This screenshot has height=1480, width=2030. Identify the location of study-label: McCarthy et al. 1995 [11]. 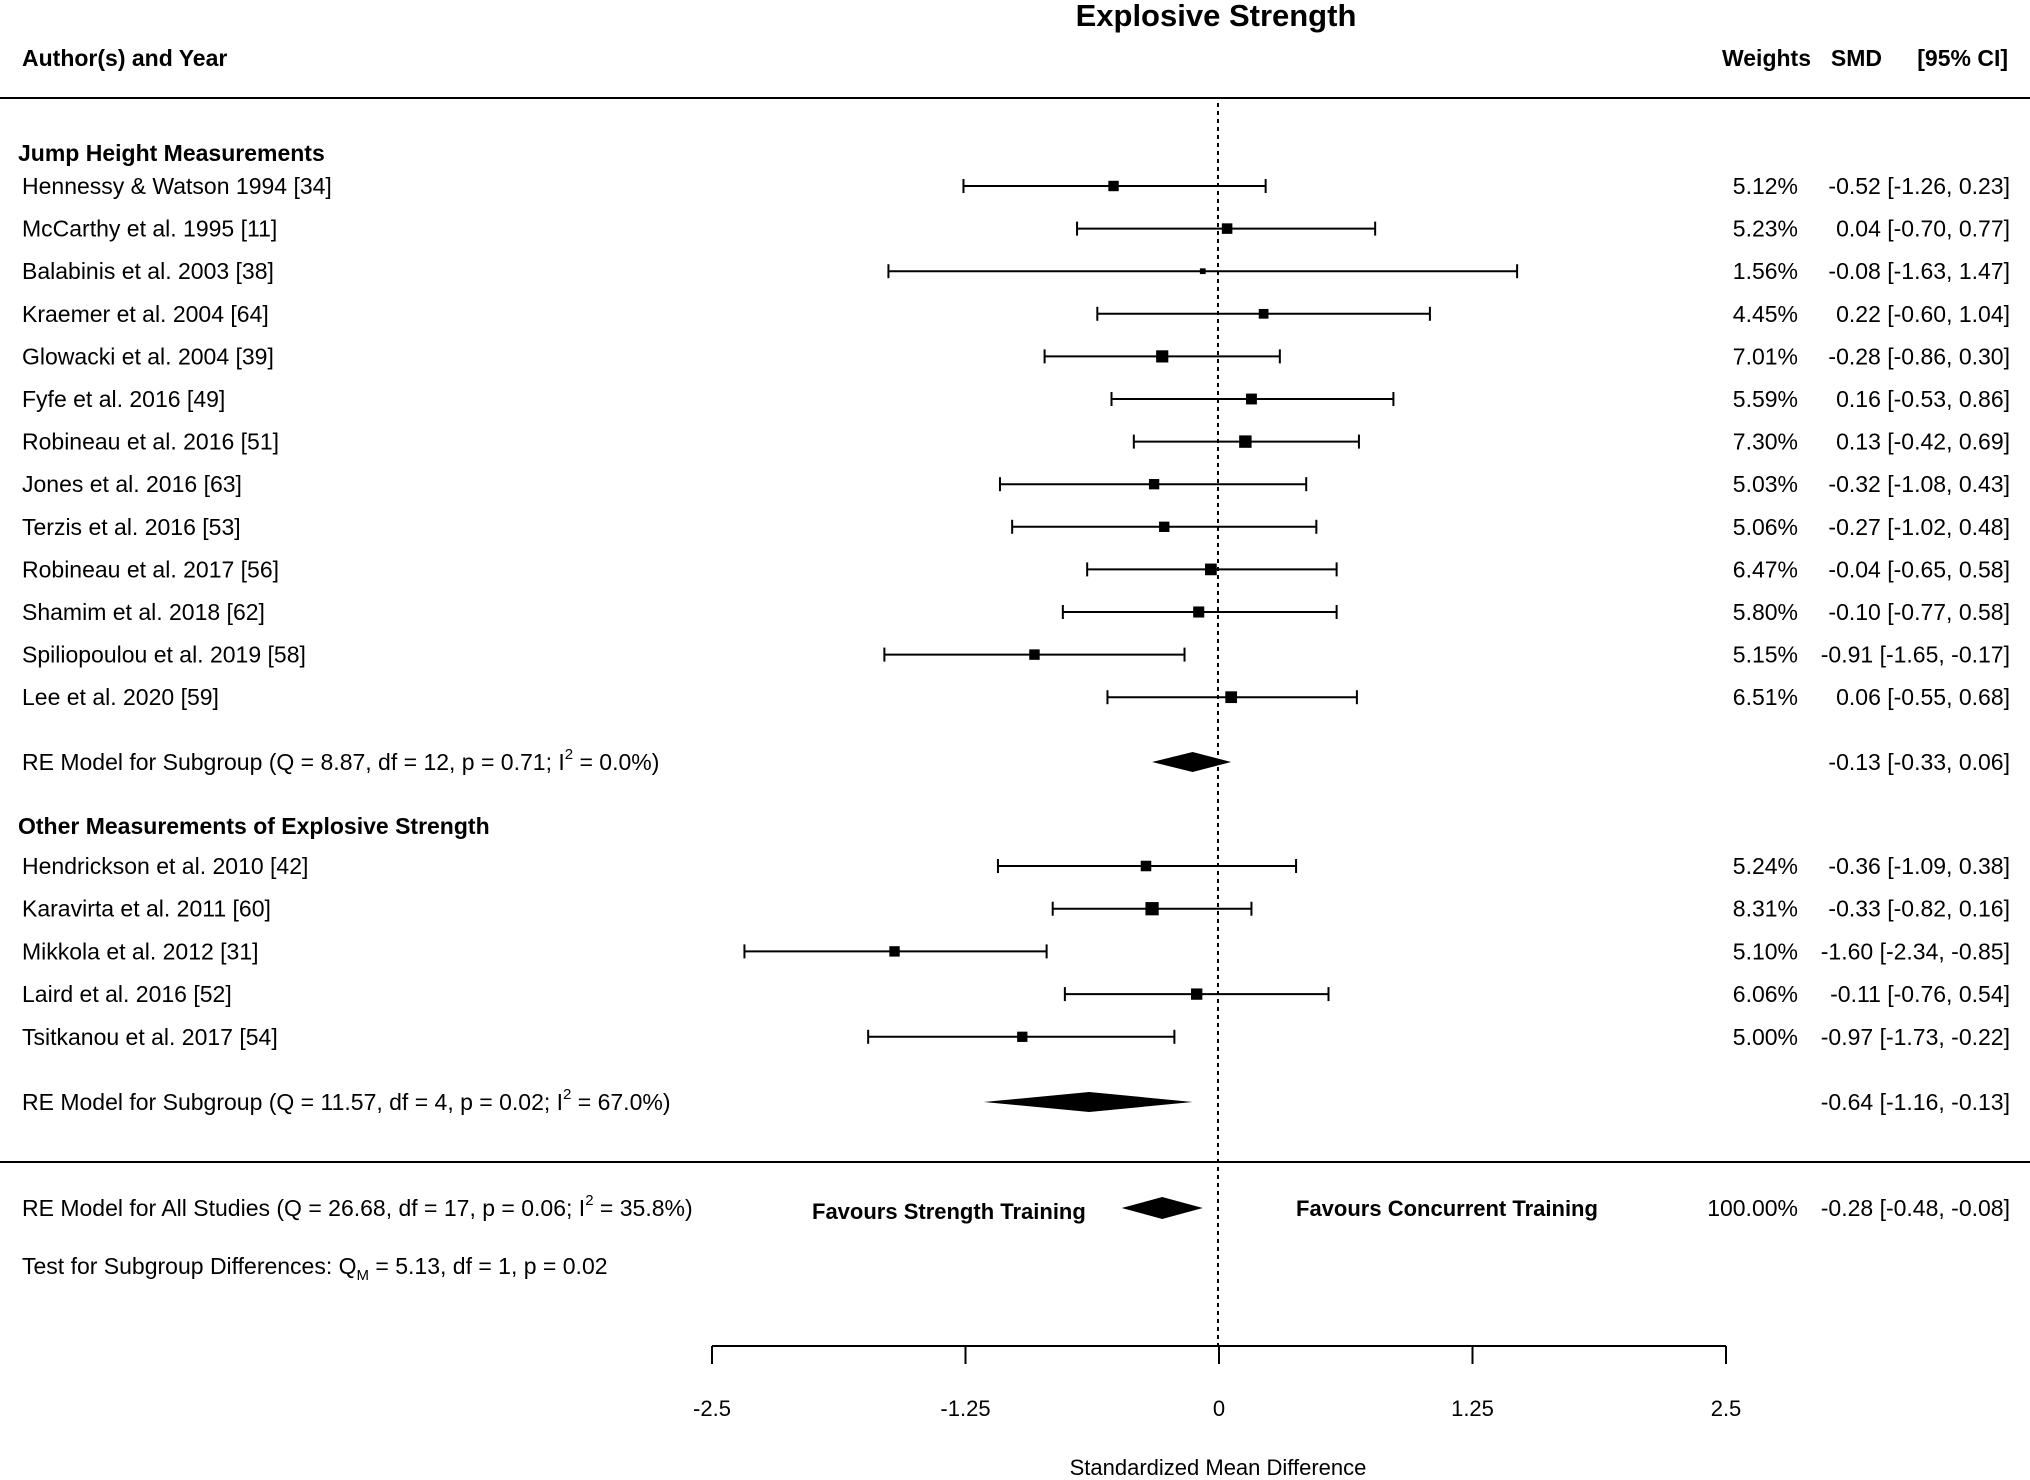
(149, 229).